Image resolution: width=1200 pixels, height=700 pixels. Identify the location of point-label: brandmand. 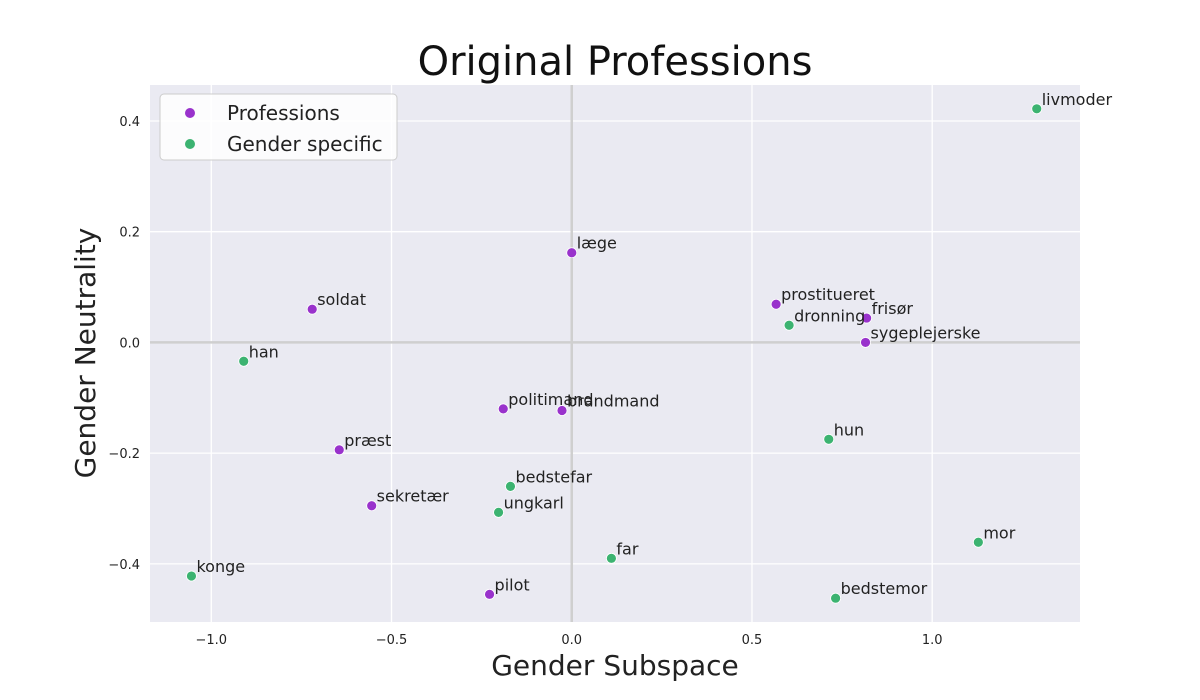
(613, 401).